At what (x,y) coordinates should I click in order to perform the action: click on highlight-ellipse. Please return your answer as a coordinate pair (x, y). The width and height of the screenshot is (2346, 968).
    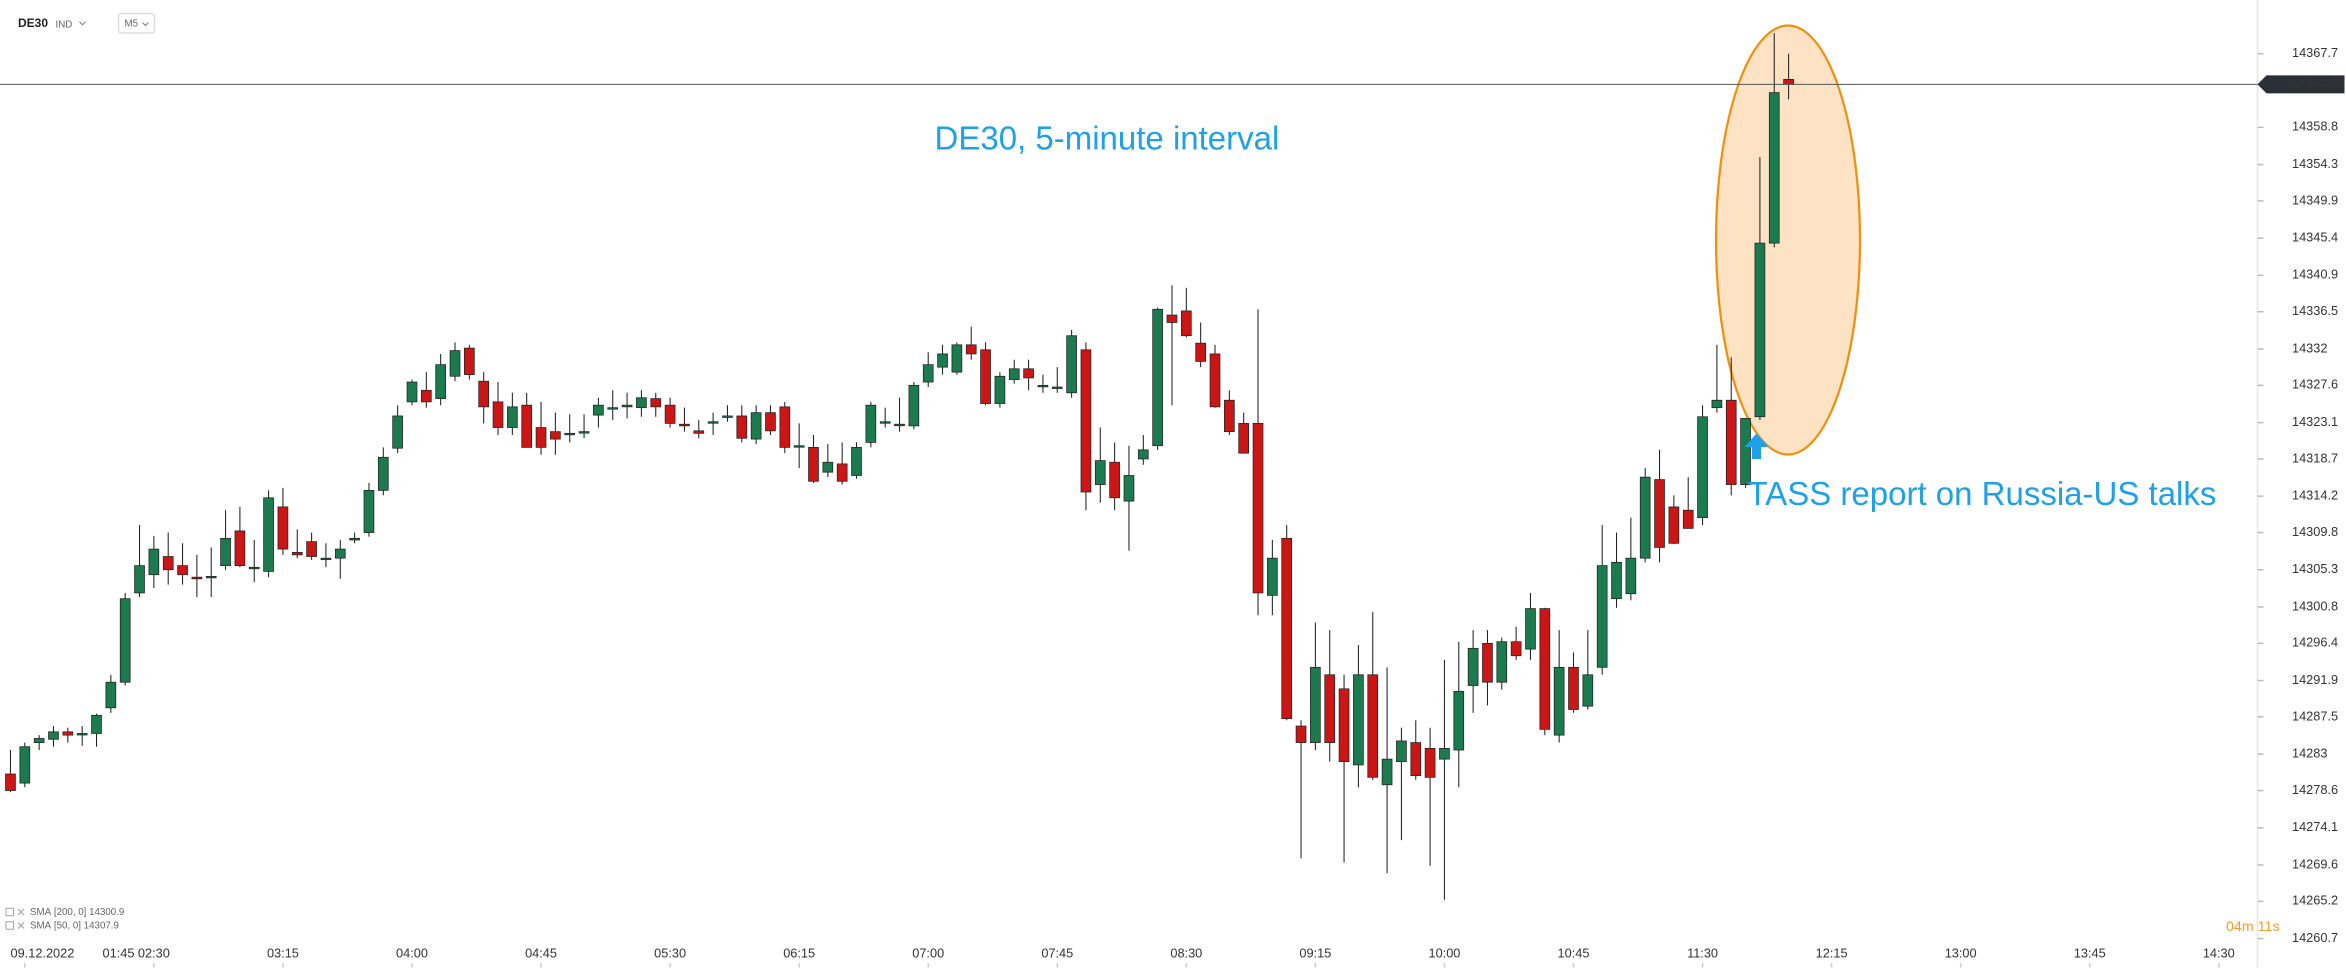
    Looking at the image, I should click on (1788, 240).